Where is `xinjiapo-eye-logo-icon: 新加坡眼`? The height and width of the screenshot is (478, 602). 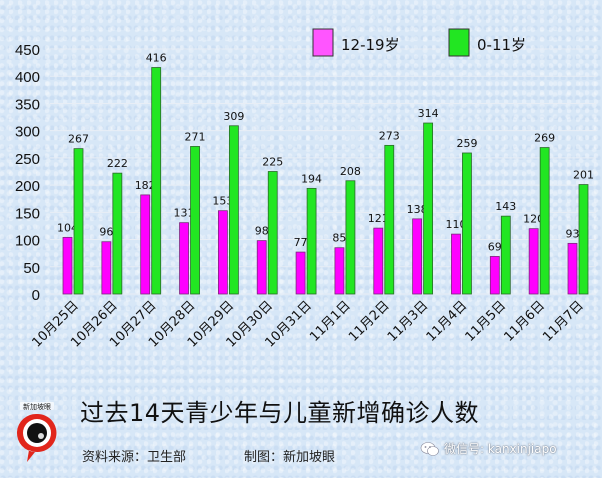
xinjiapo-eye-logo-icon: 新加坡眼 is located at coordinates (36, 432).